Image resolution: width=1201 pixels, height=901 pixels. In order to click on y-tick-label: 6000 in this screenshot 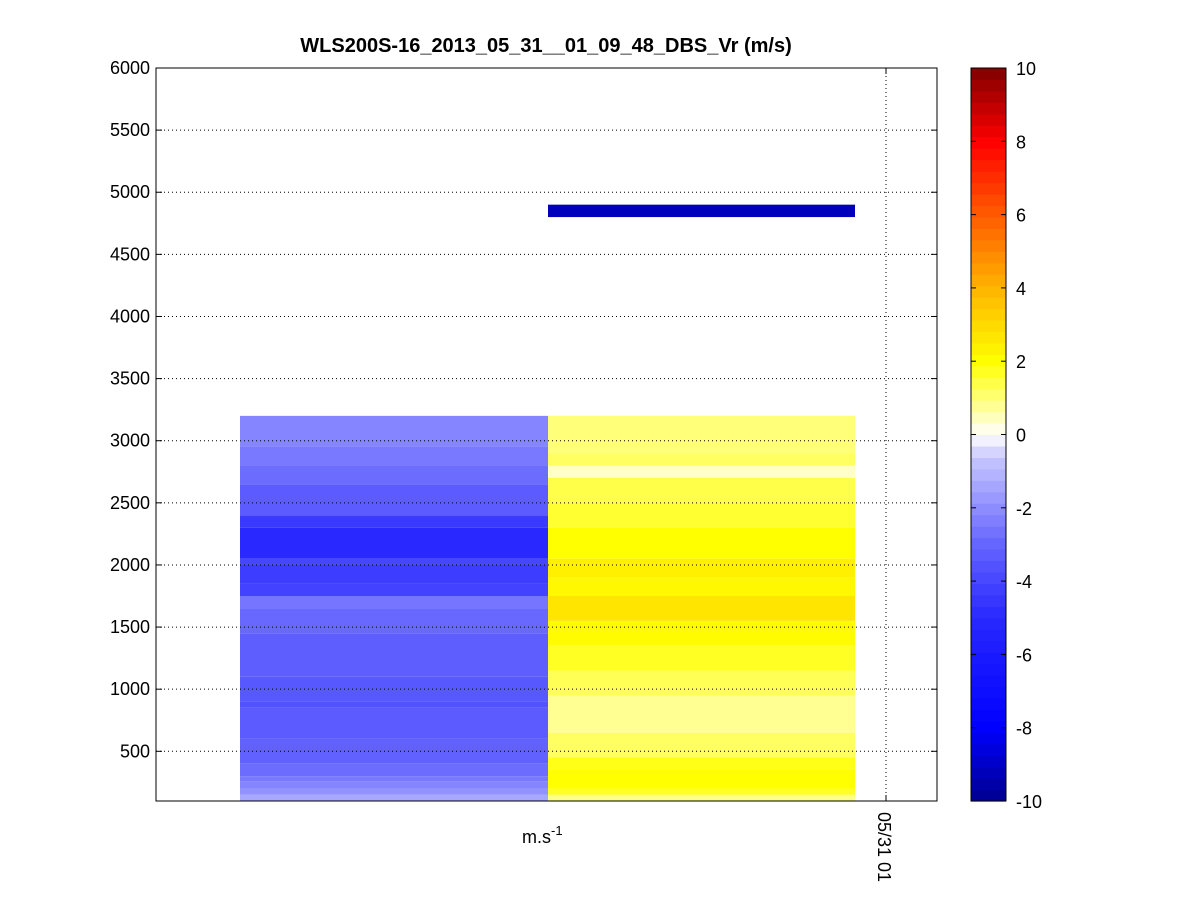, I will do `click(130, 68)`.